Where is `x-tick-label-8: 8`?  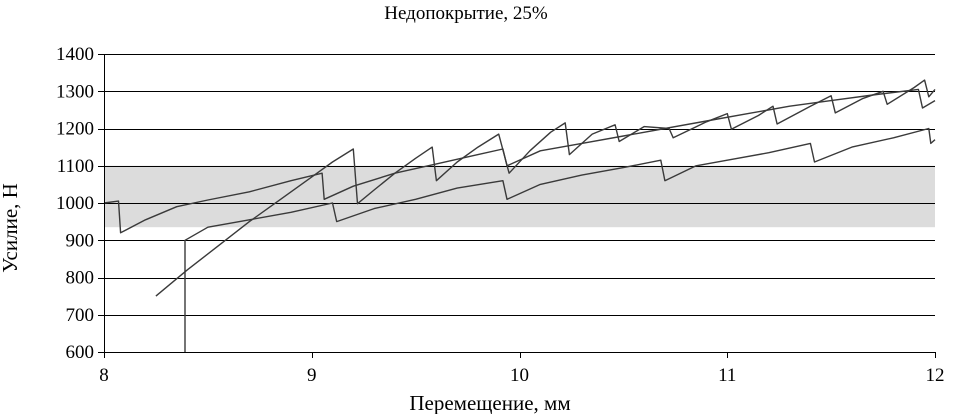
x-tick-label-8: 8 is located at coordinates (104, 375).